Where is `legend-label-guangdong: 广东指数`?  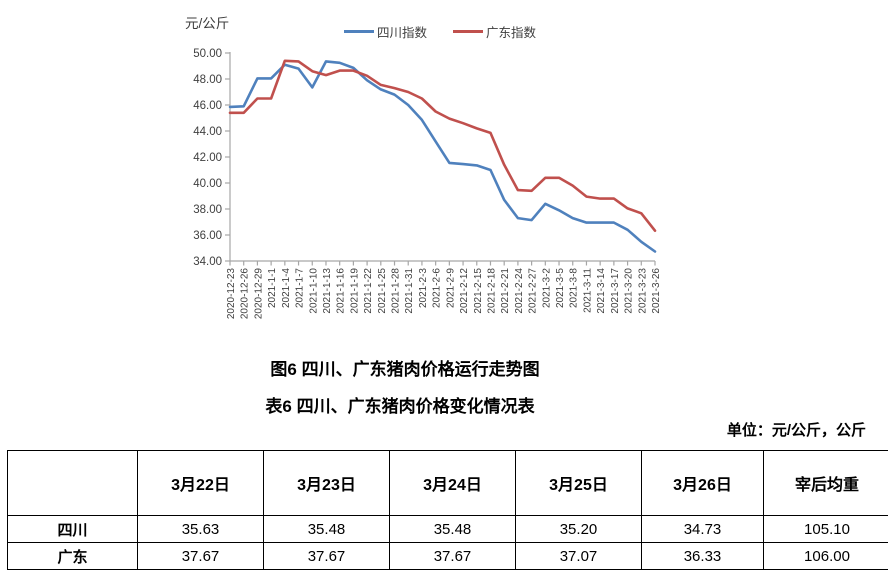
legend-label-guangdong: 广东指数 is located at coordinates (511, 33).